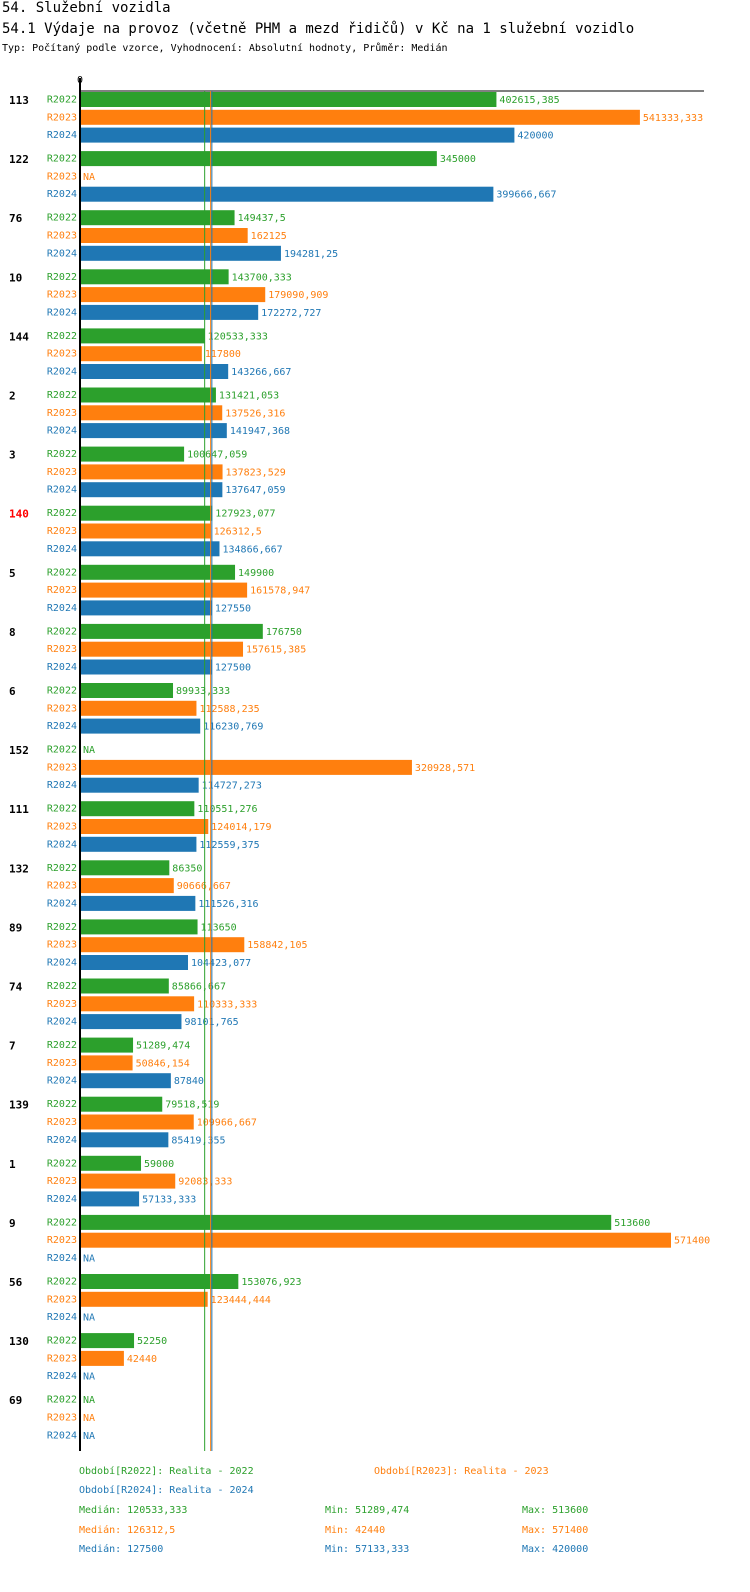 The width and height of the screenshot is (750, 1592). Describe the element at coordinates (632, 1223) in the screenshot. I see `value-label: 513600` at that location.